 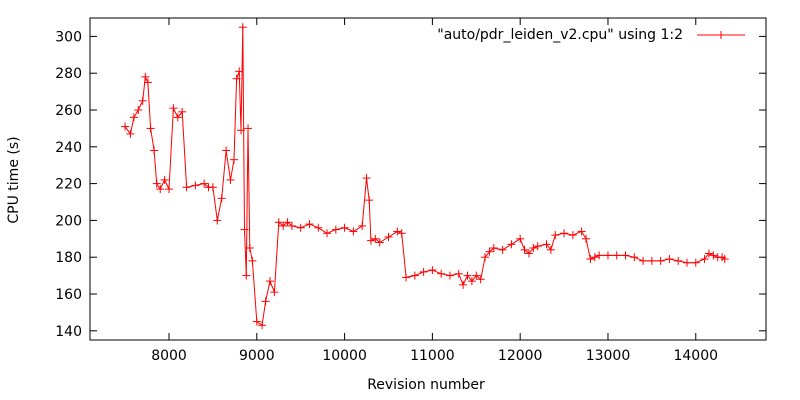 I want to click on legend: "auto/pdr_leiden_v2.cpu" using 1:2, so click(x=591, y=35).